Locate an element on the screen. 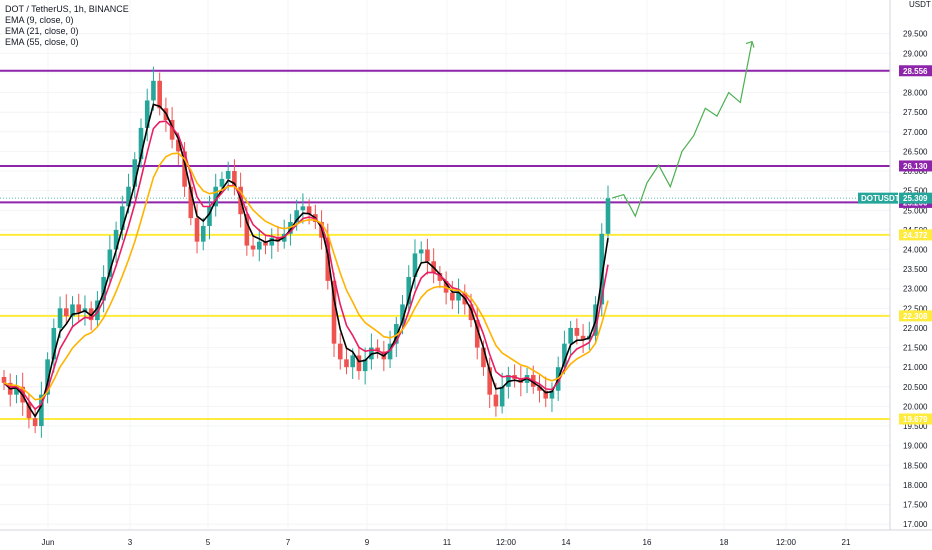 The height and width of the screenshot is (550, 932). y-tick-label: 26.500 is located at coordinates (915, 151).